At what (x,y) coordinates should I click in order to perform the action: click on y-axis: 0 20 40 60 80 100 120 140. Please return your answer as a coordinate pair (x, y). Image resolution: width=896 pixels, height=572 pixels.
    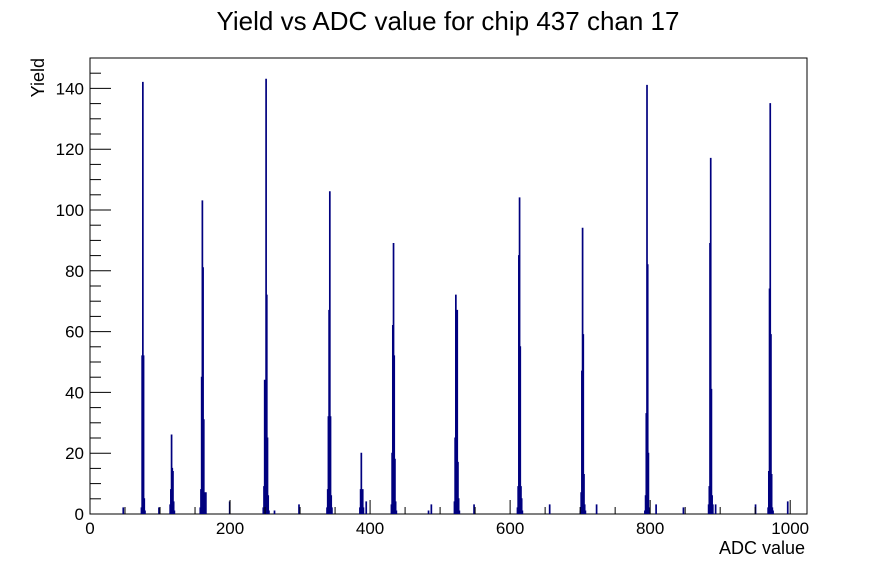
    Looking at the image, I should click on (83, 290).